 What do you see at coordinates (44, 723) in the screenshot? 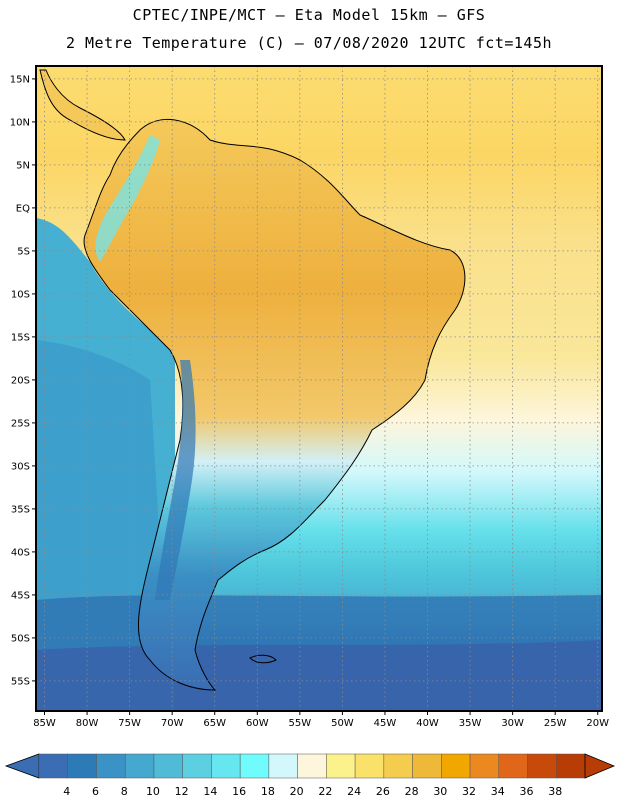
I see `lon-tick-label: 85W` at bounding box center [44, 723].